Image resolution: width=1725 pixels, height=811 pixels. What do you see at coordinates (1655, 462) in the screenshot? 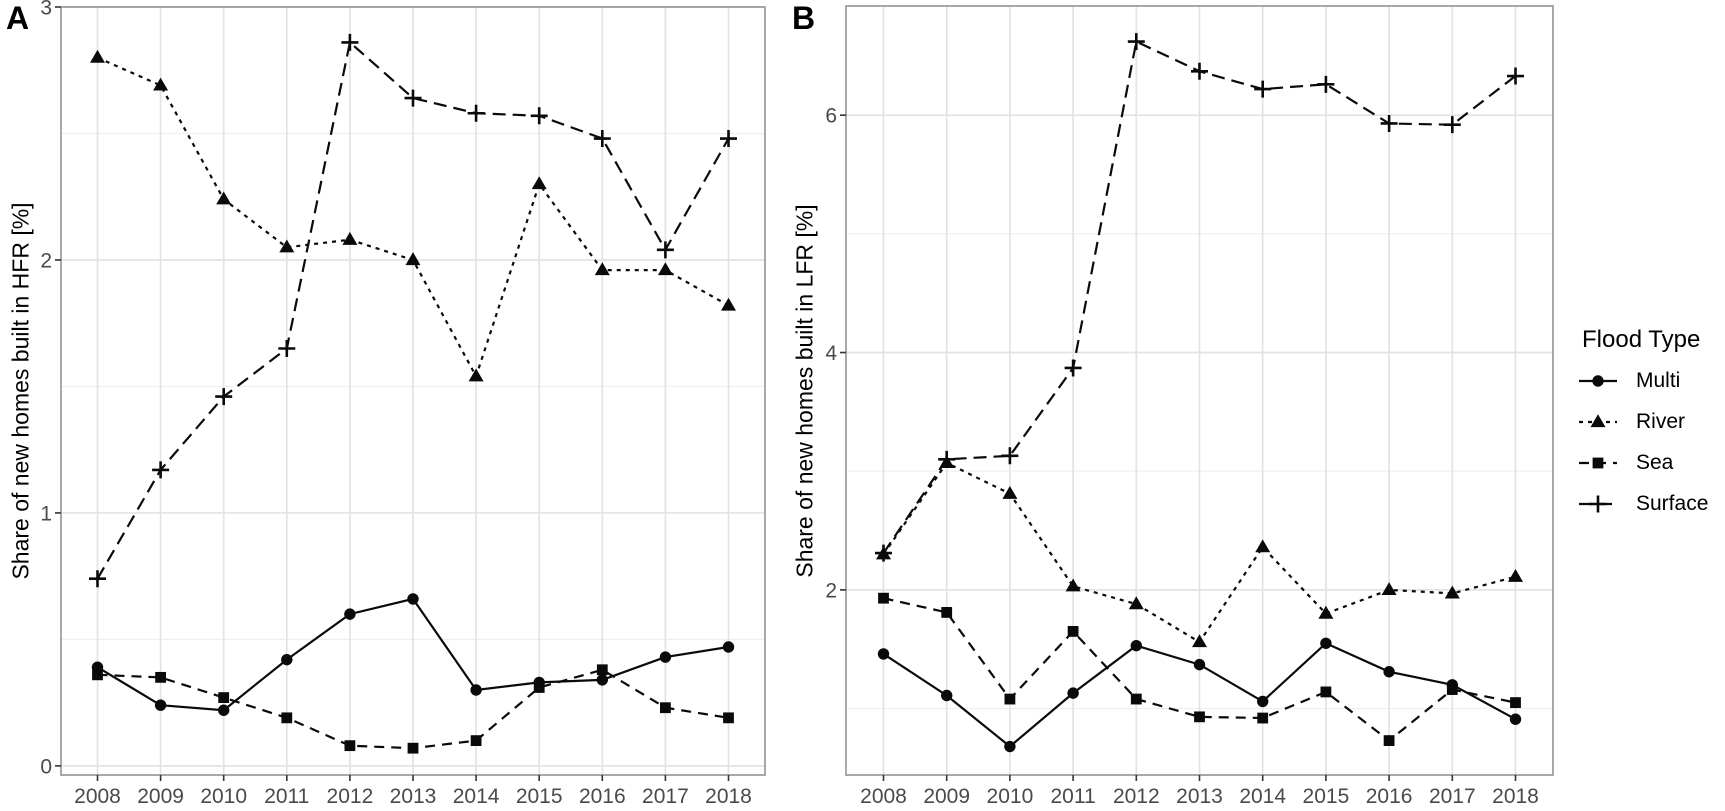
I see `legend-item-label: Sea` at bounding box center [1655, 462].